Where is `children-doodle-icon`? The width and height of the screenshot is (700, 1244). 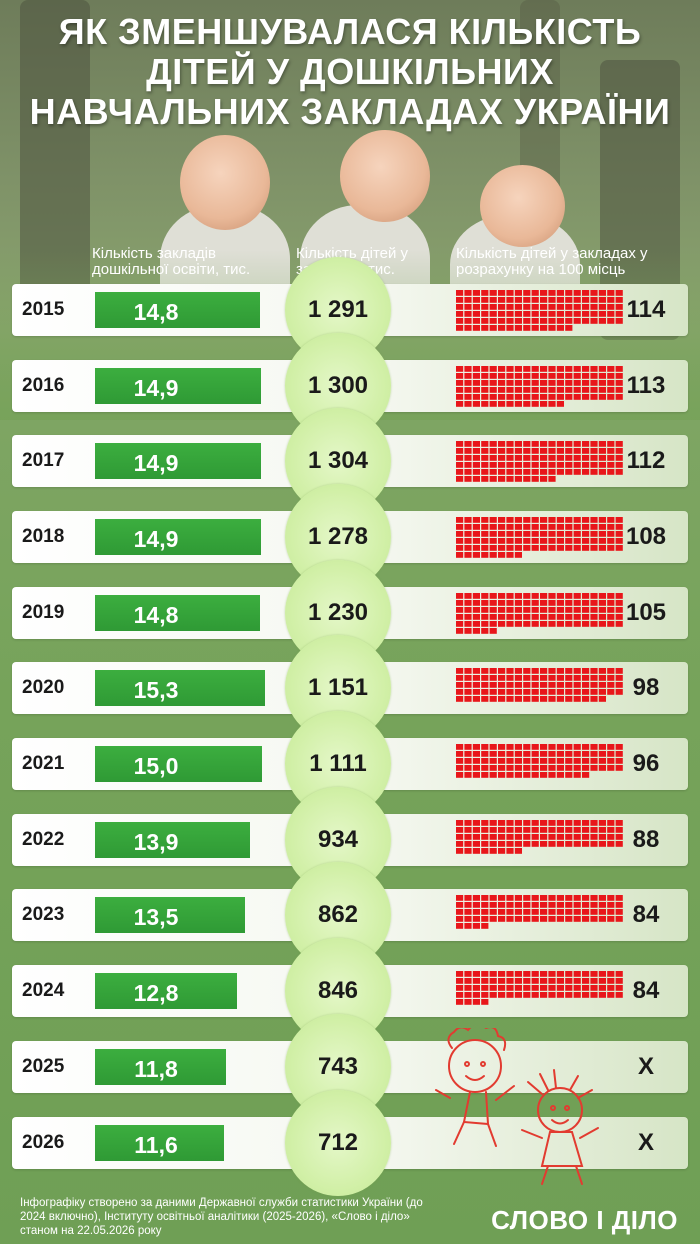 children-doodle-icon is located at coordinates (517, 1106).